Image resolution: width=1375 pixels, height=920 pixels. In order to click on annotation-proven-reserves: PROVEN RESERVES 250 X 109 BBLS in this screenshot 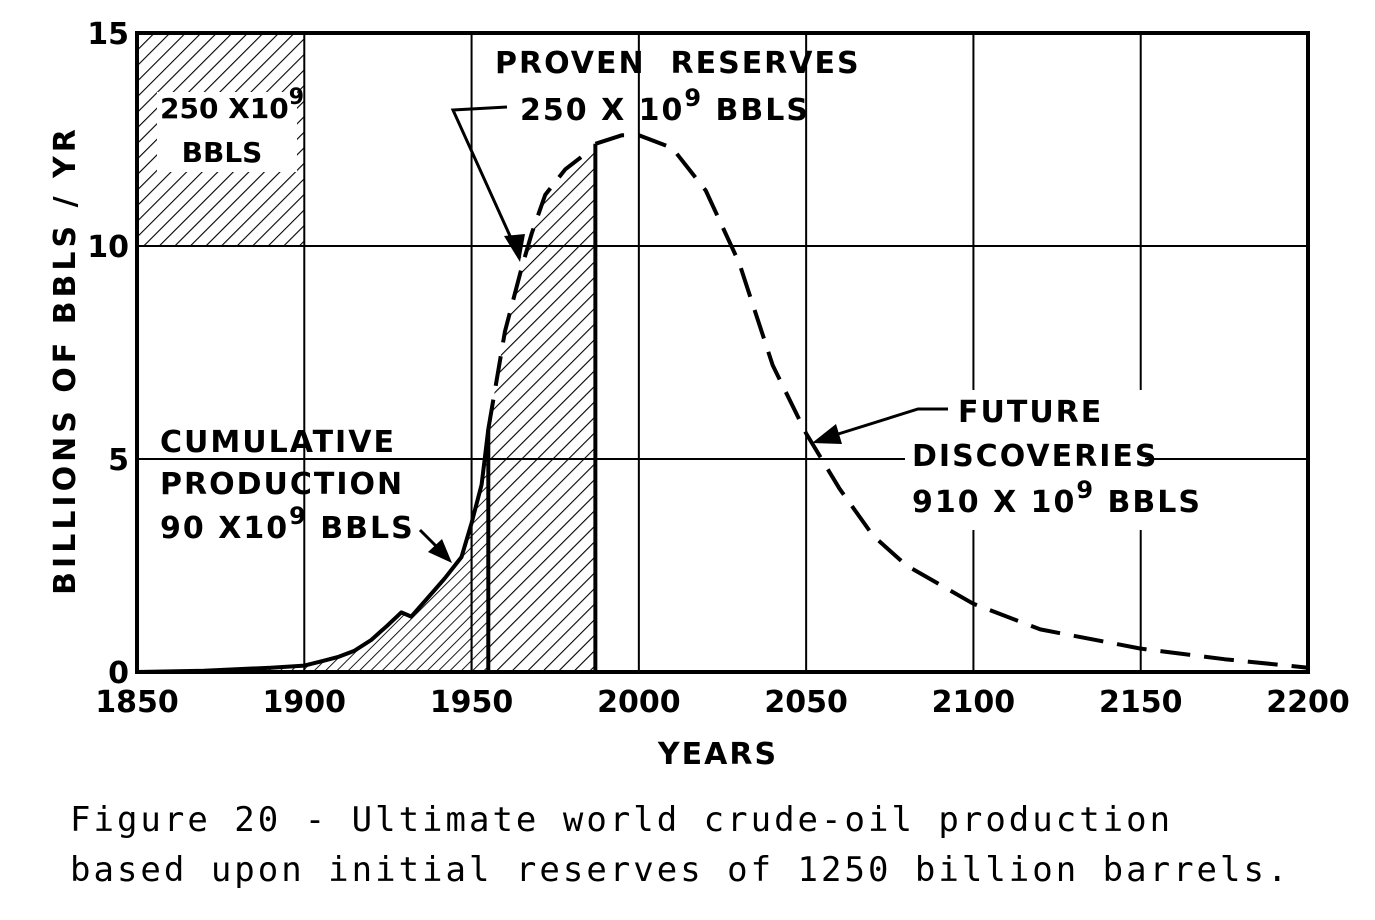, I will do `click(655, 154)`.